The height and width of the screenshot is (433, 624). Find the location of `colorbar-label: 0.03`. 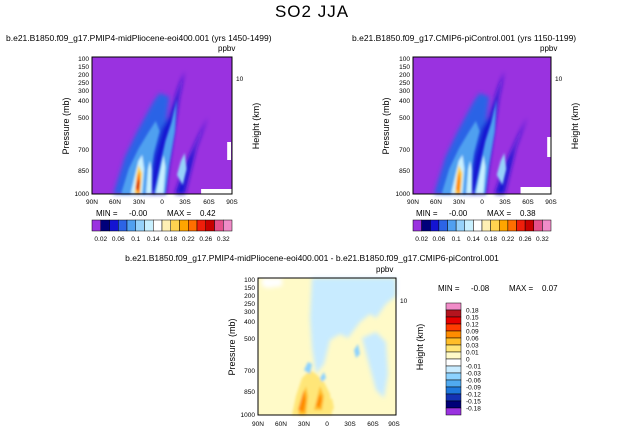

colorbar-label: 0.03 is located at coordinates (472, 345).